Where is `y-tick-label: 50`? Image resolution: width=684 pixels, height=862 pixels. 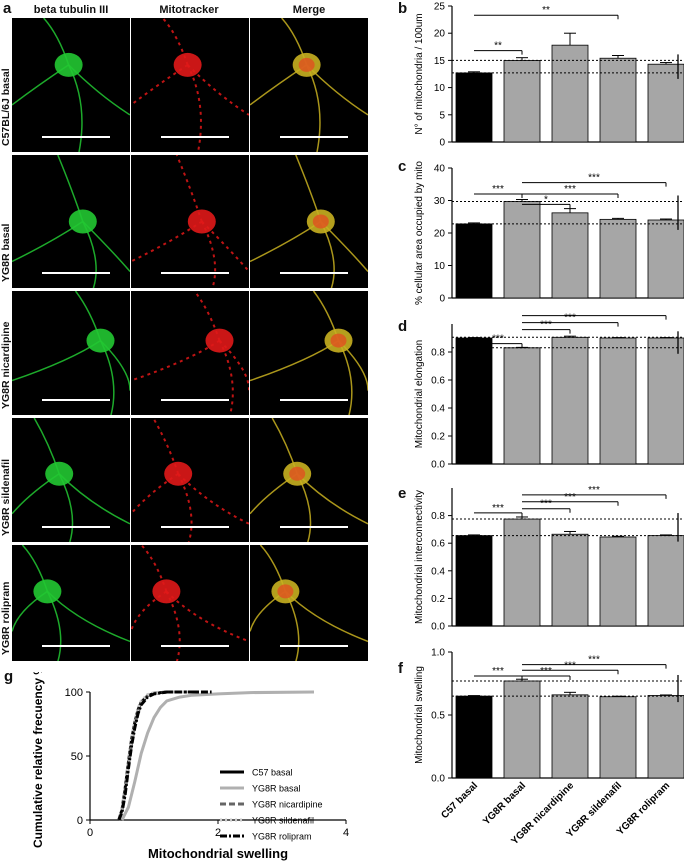
y-tick-label: 50 is located at coordinates (77, 757).